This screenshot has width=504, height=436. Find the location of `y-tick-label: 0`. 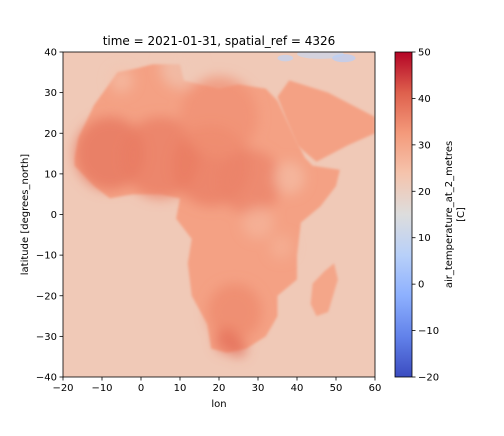

y-tick-label: 0 is located at coordinates (54, 215).